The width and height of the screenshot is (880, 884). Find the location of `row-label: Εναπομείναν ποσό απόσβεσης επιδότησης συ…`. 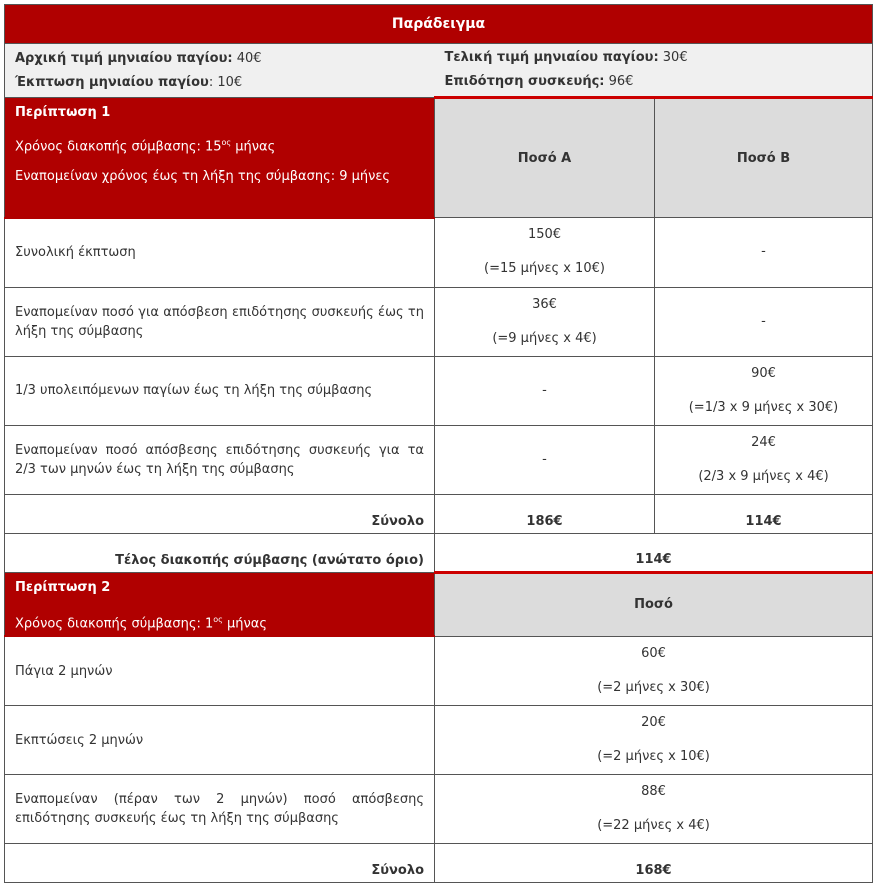

row-label: Εναπομείναν ποσό απόσβεσης επιδότησης συ… is located at coordinates (219, 459).